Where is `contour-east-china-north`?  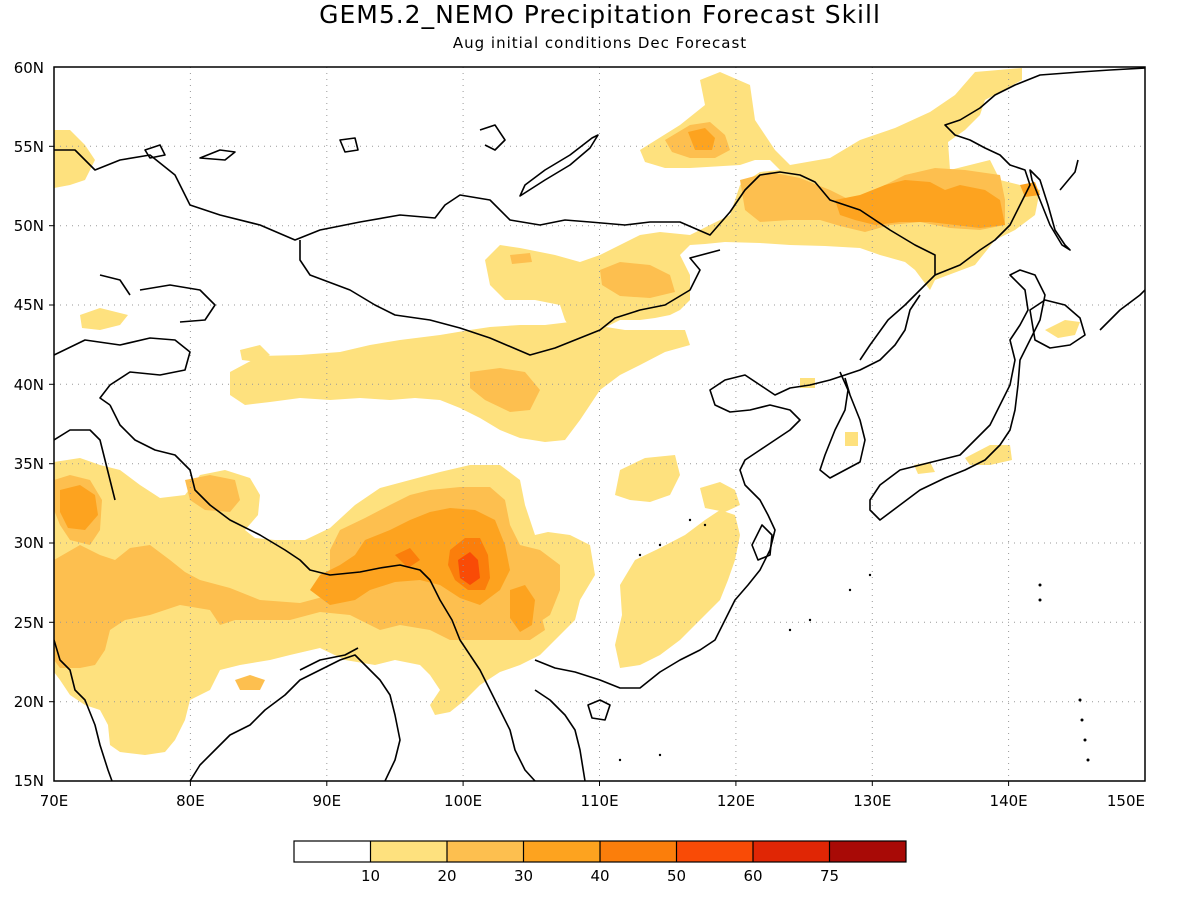 contour-east-china-north is located at coordinates (647, 478).